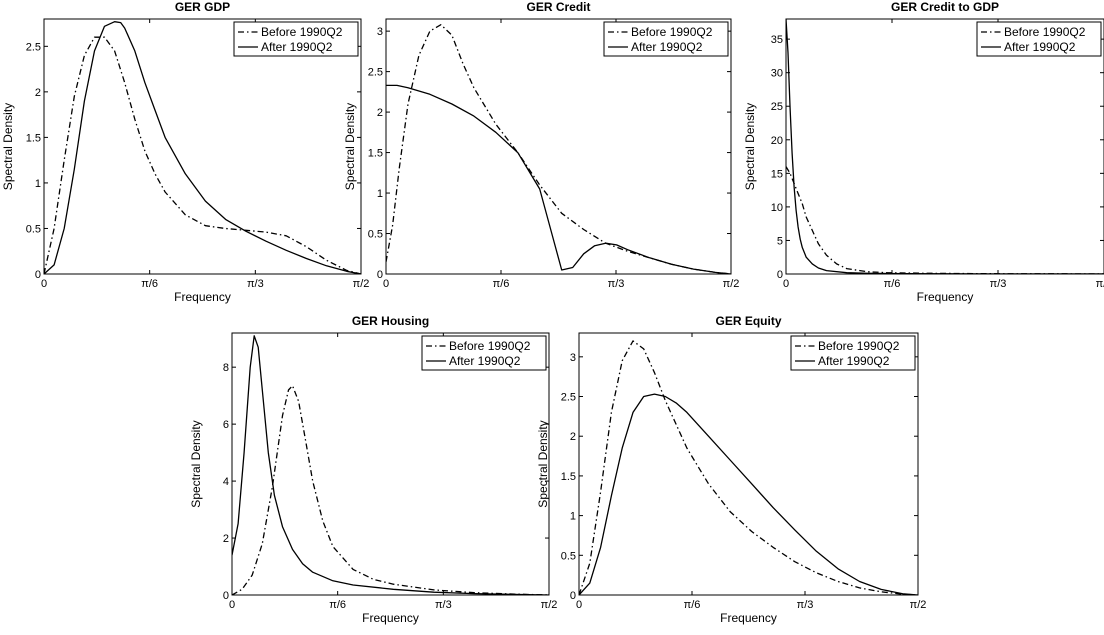  I want to click on y-tick-label: 20, so click(777, 141).